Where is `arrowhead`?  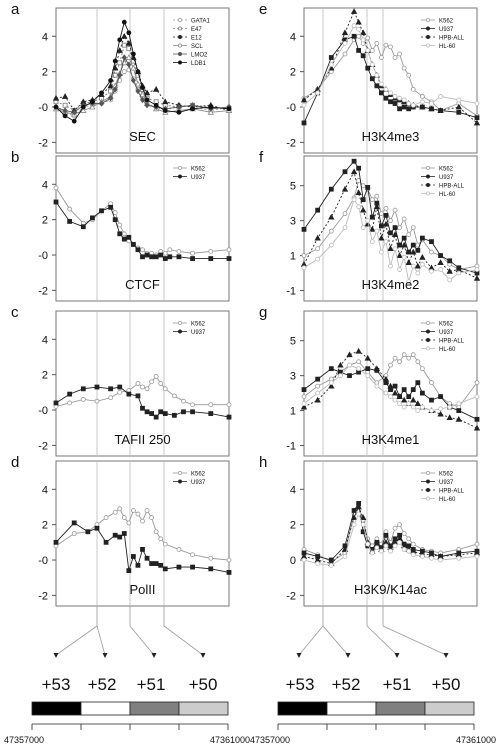 arrowhead is located at coordinates (56, 655).